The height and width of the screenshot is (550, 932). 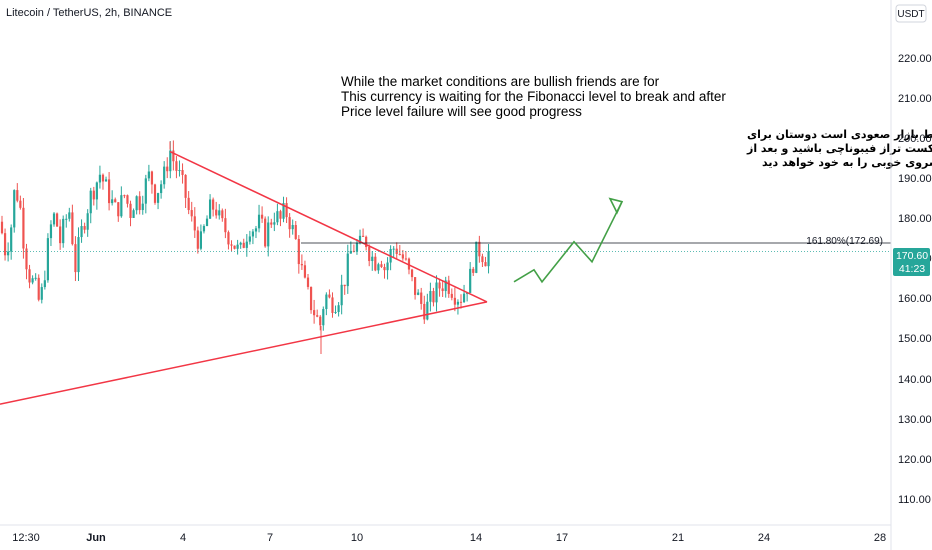 I want to click on price-tick-label: 110.00, so click(x=914, y=500).